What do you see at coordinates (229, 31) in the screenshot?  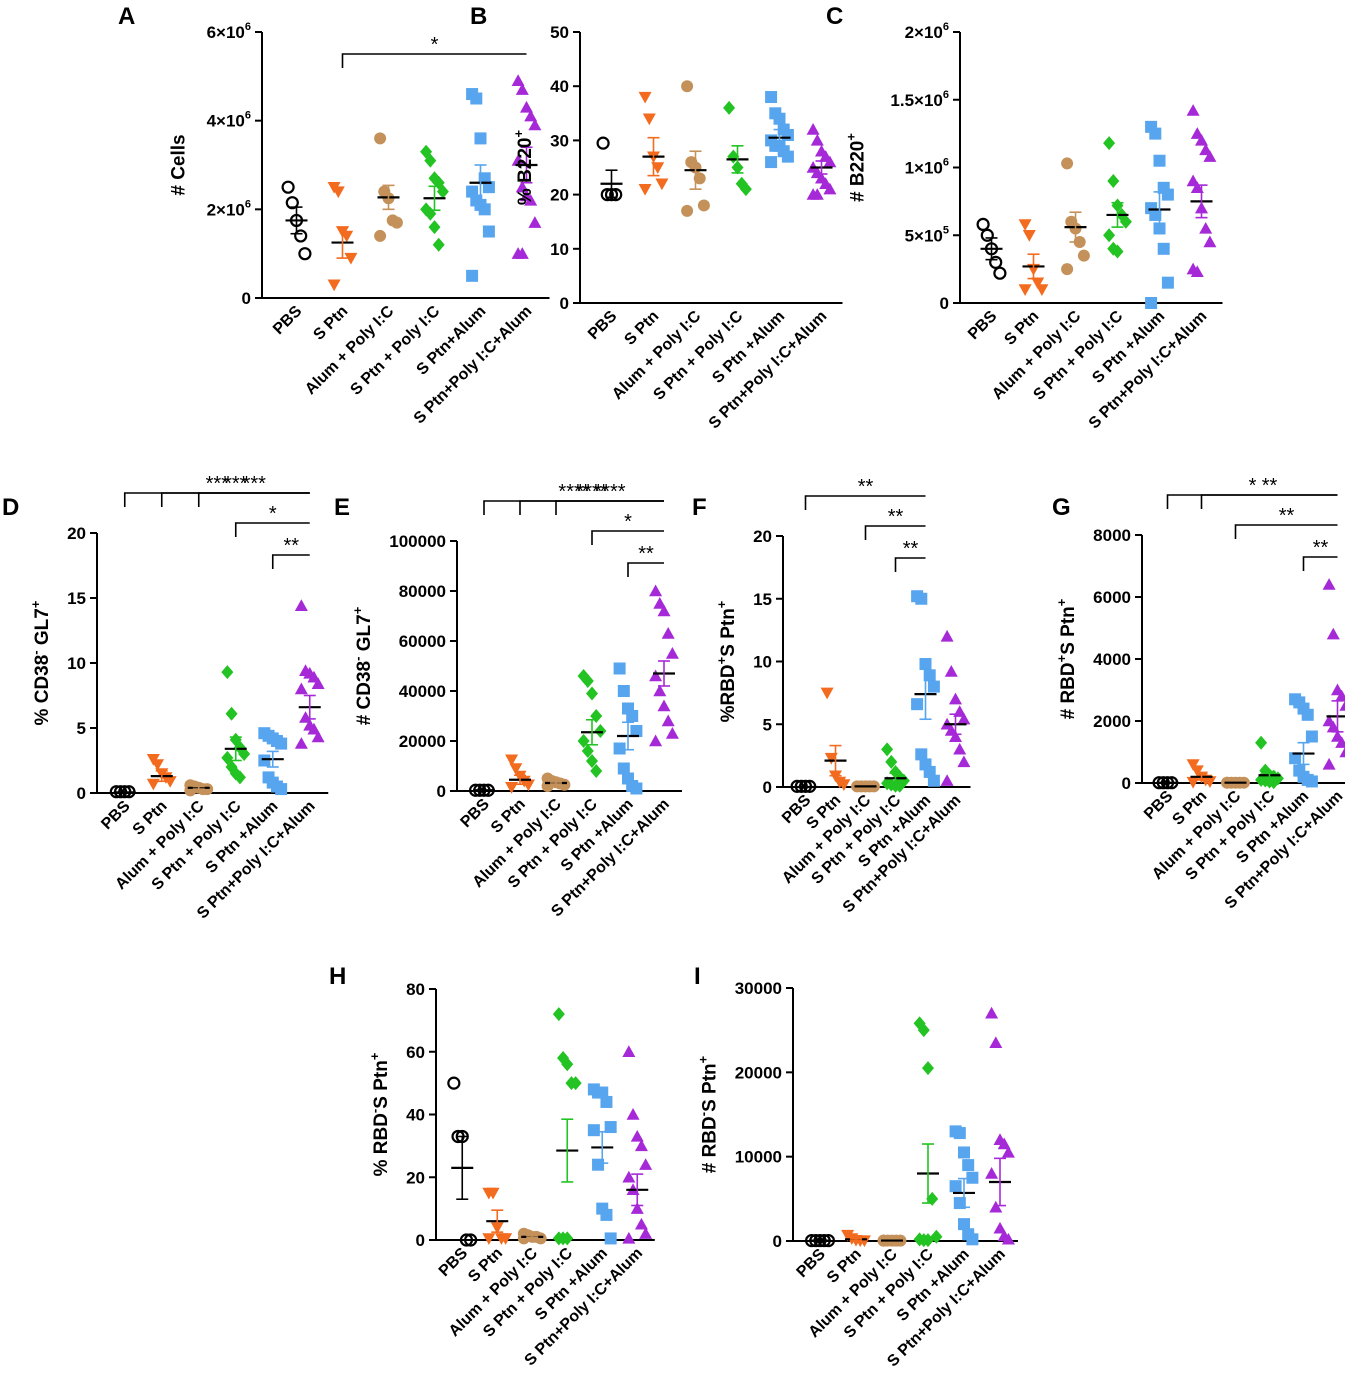 I see `y-tick-label: 6×10⁶` at bounding box center [229, 31].